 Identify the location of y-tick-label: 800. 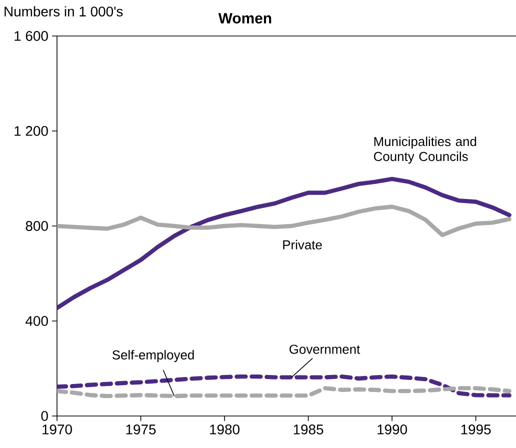
(37, 226).